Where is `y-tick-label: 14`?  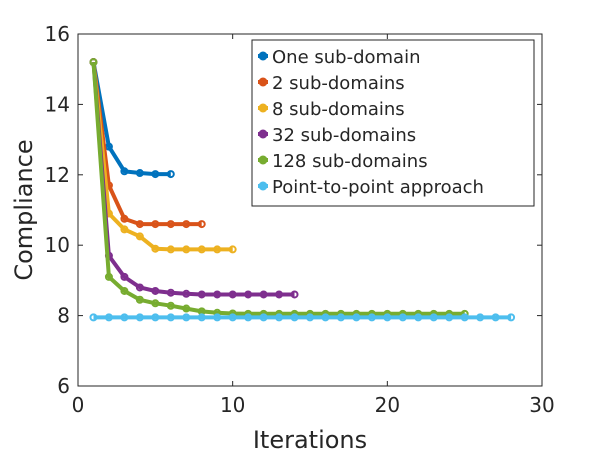 y-tick-label: 14 is located at coordinates (57, 104).